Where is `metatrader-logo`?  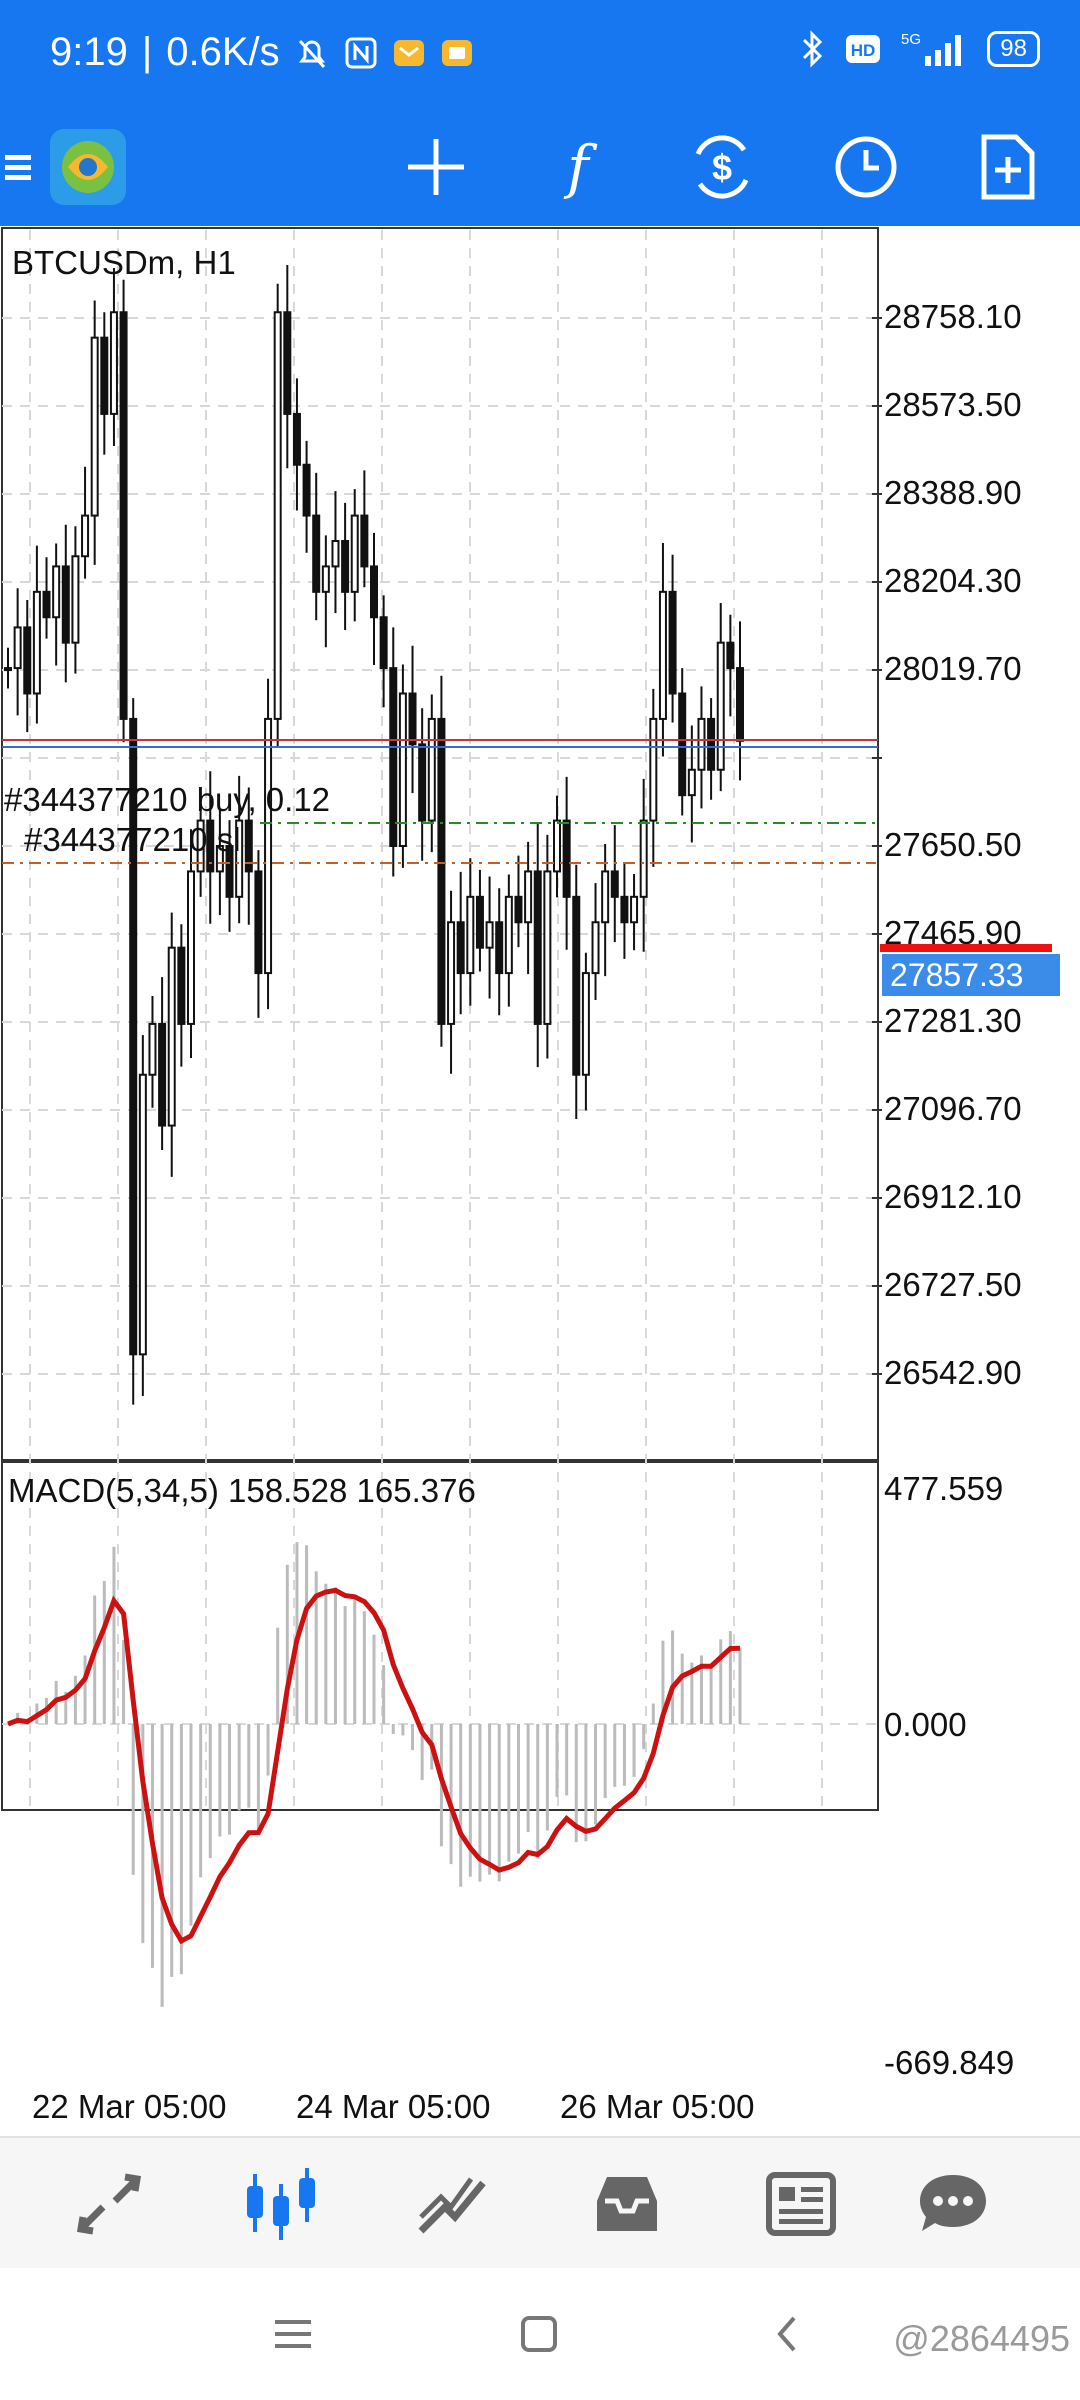
metatrader-logo is located at coordinates (88, 167).